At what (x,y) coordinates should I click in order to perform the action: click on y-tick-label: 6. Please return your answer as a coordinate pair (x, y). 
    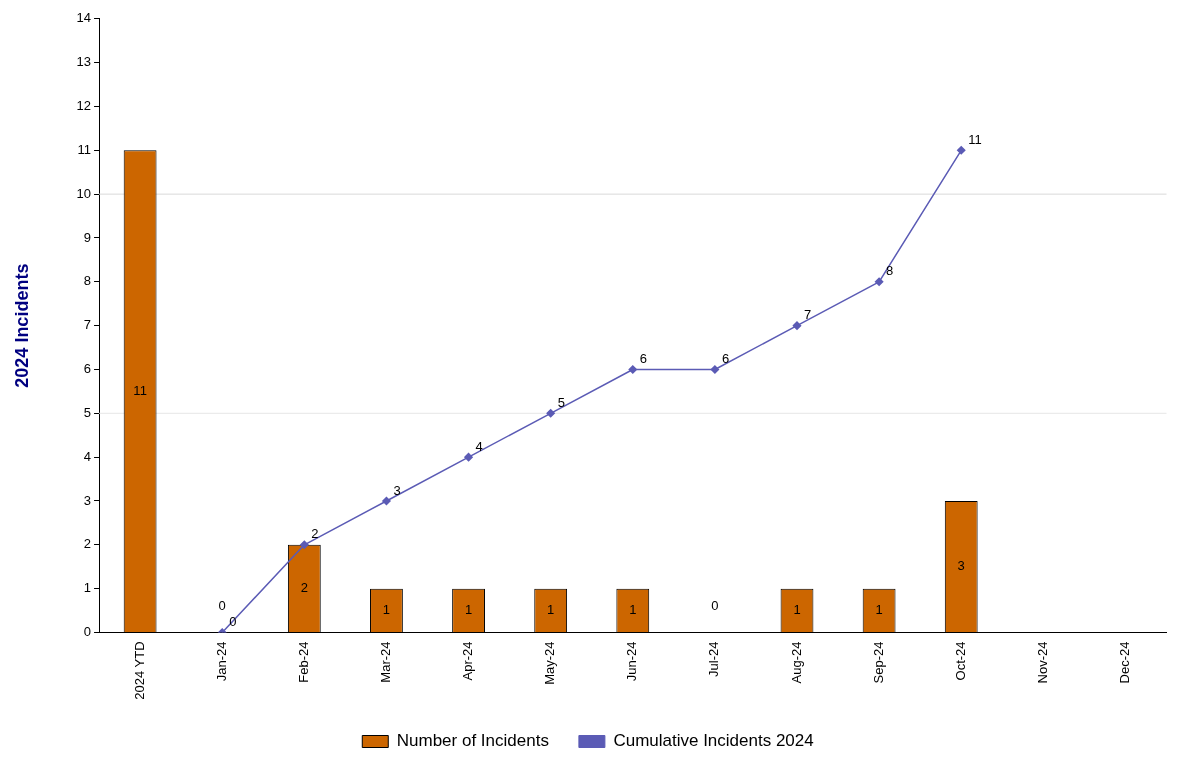
    Looking at the image, I should click on (87, 369).